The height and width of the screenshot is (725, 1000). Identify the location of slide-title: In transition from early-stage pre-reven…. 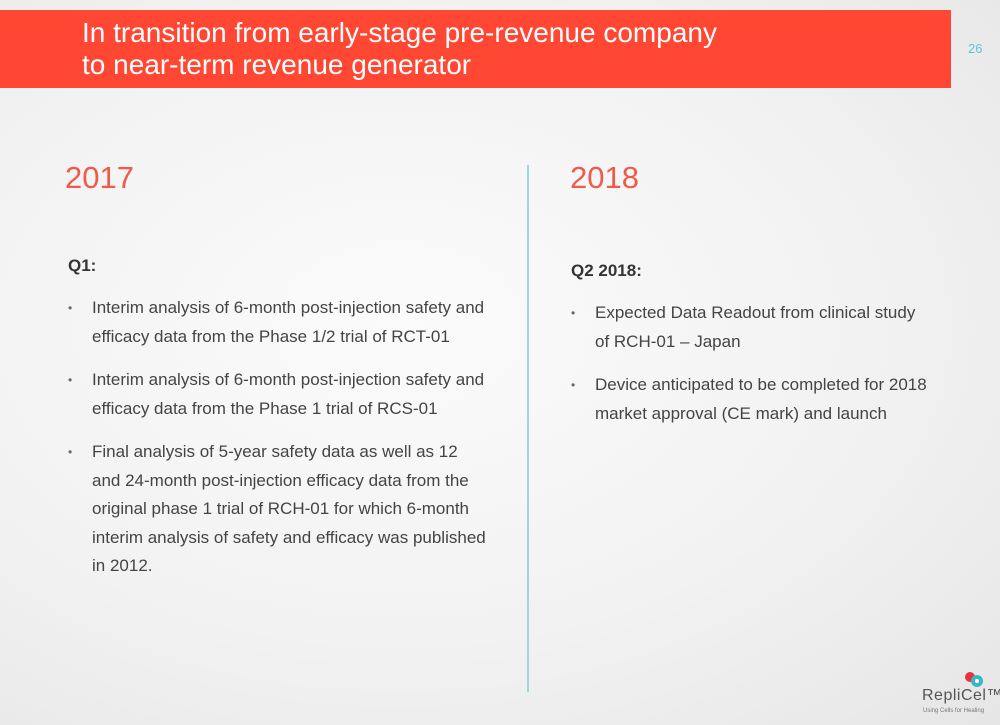
(399, 48).